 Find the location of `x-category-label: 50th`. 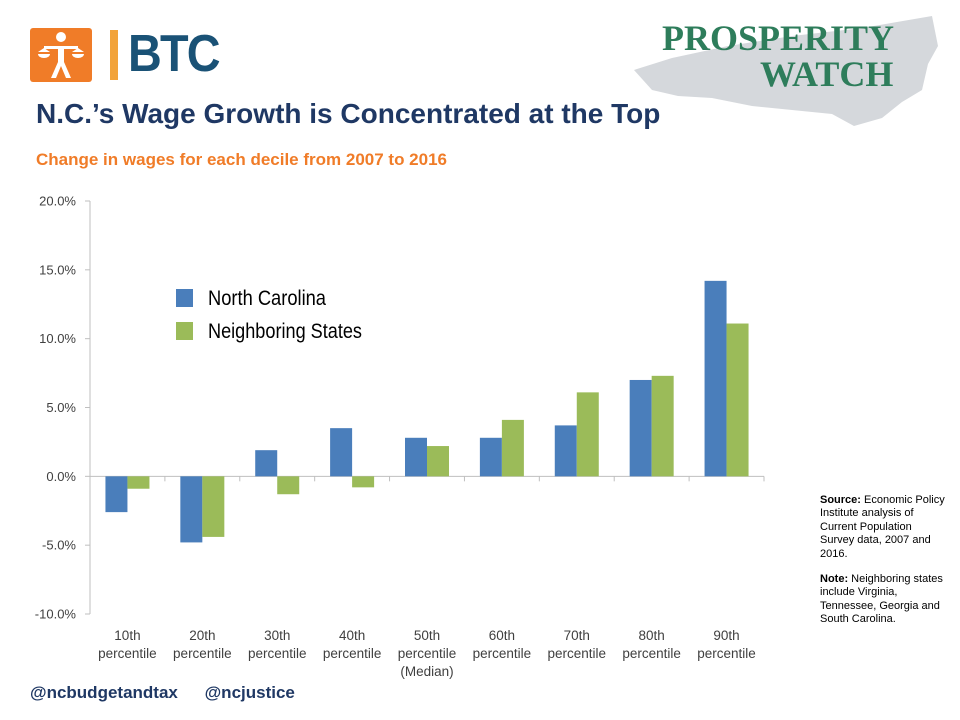

x-category-label: 50th is located at coordinates (427, 635).